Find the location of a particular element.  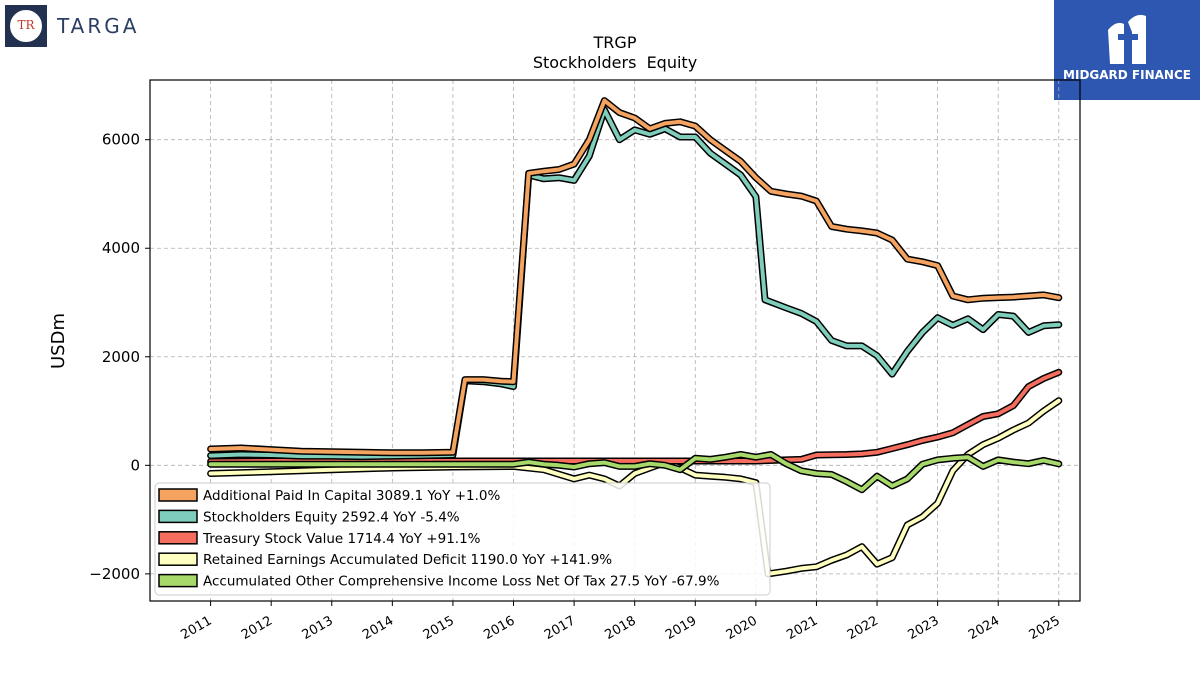

targa-logo: TR TARGA is located at coordinates (72, 26).